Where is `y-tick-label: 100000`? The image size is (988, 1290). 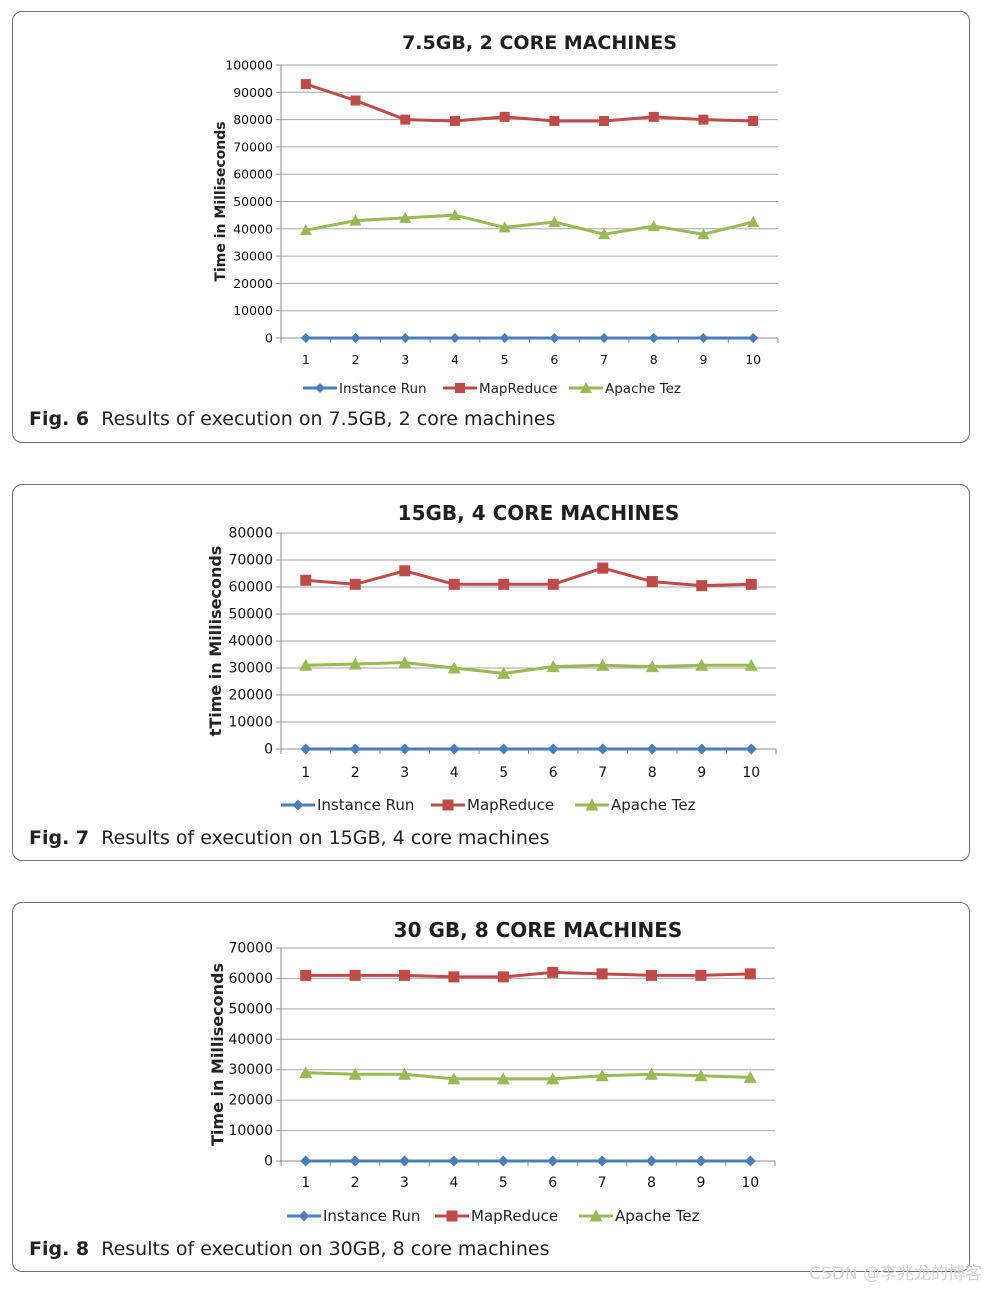 y-tick-label: 100000 is located at coordinates (249, 65).